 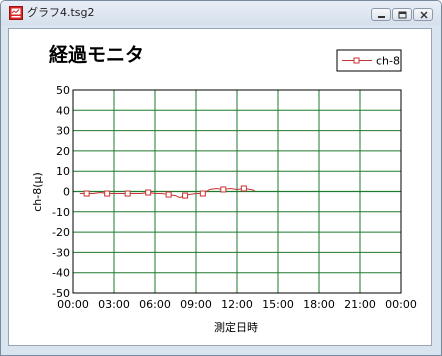 What do you see at coordinates (66, 192) in the screenshot?
I see `y-tick-label: 0` at bounding box center [66, 192].